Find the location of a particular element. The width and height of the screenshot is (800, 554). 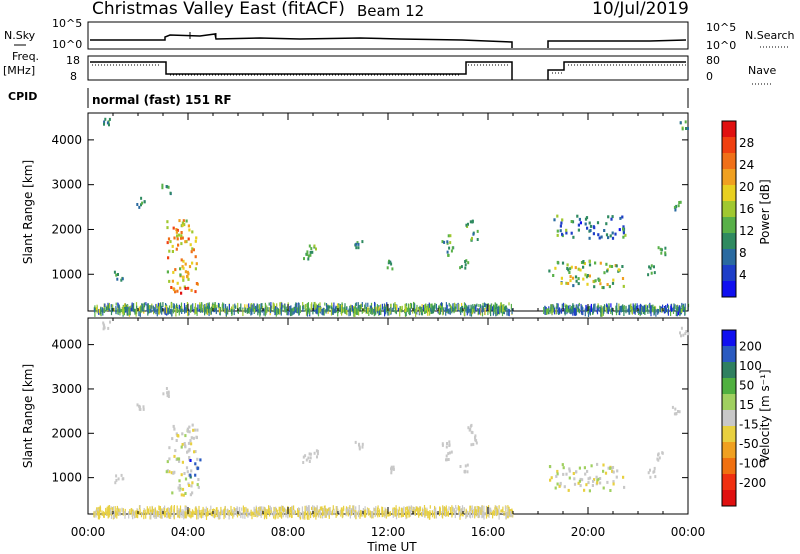

freq-label-1: Freq. is located at coordinates (25, 56).